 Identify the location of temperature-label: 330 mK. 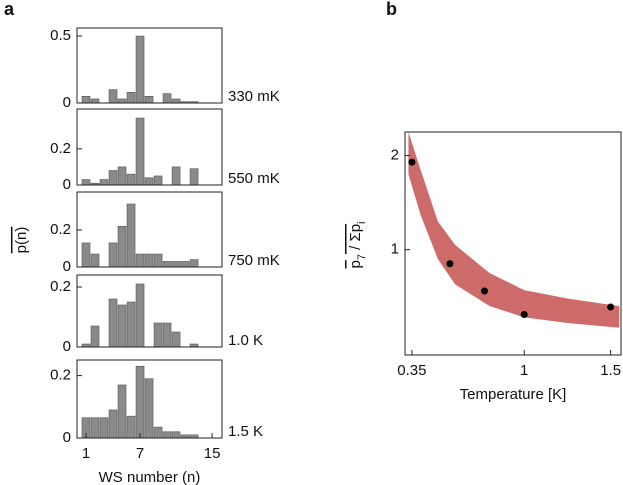
(254, 96).